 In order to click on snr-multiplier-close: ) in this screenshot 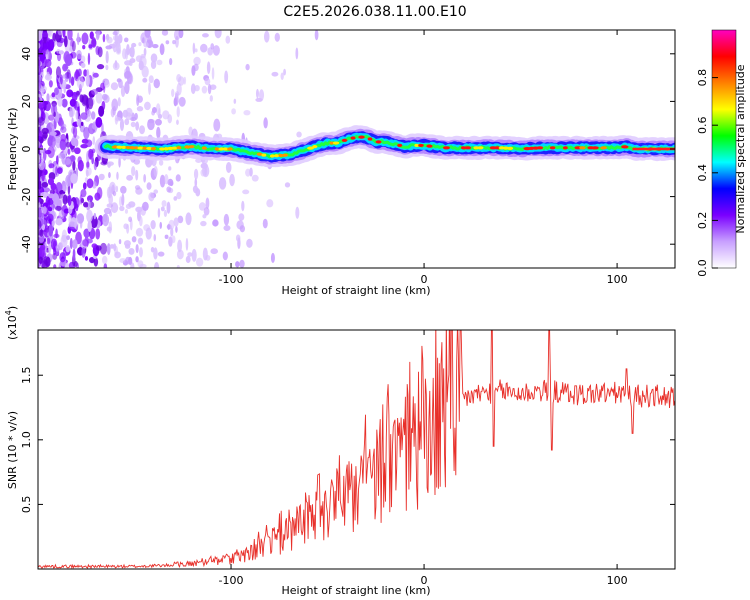, I will do `click(12, 308)`.